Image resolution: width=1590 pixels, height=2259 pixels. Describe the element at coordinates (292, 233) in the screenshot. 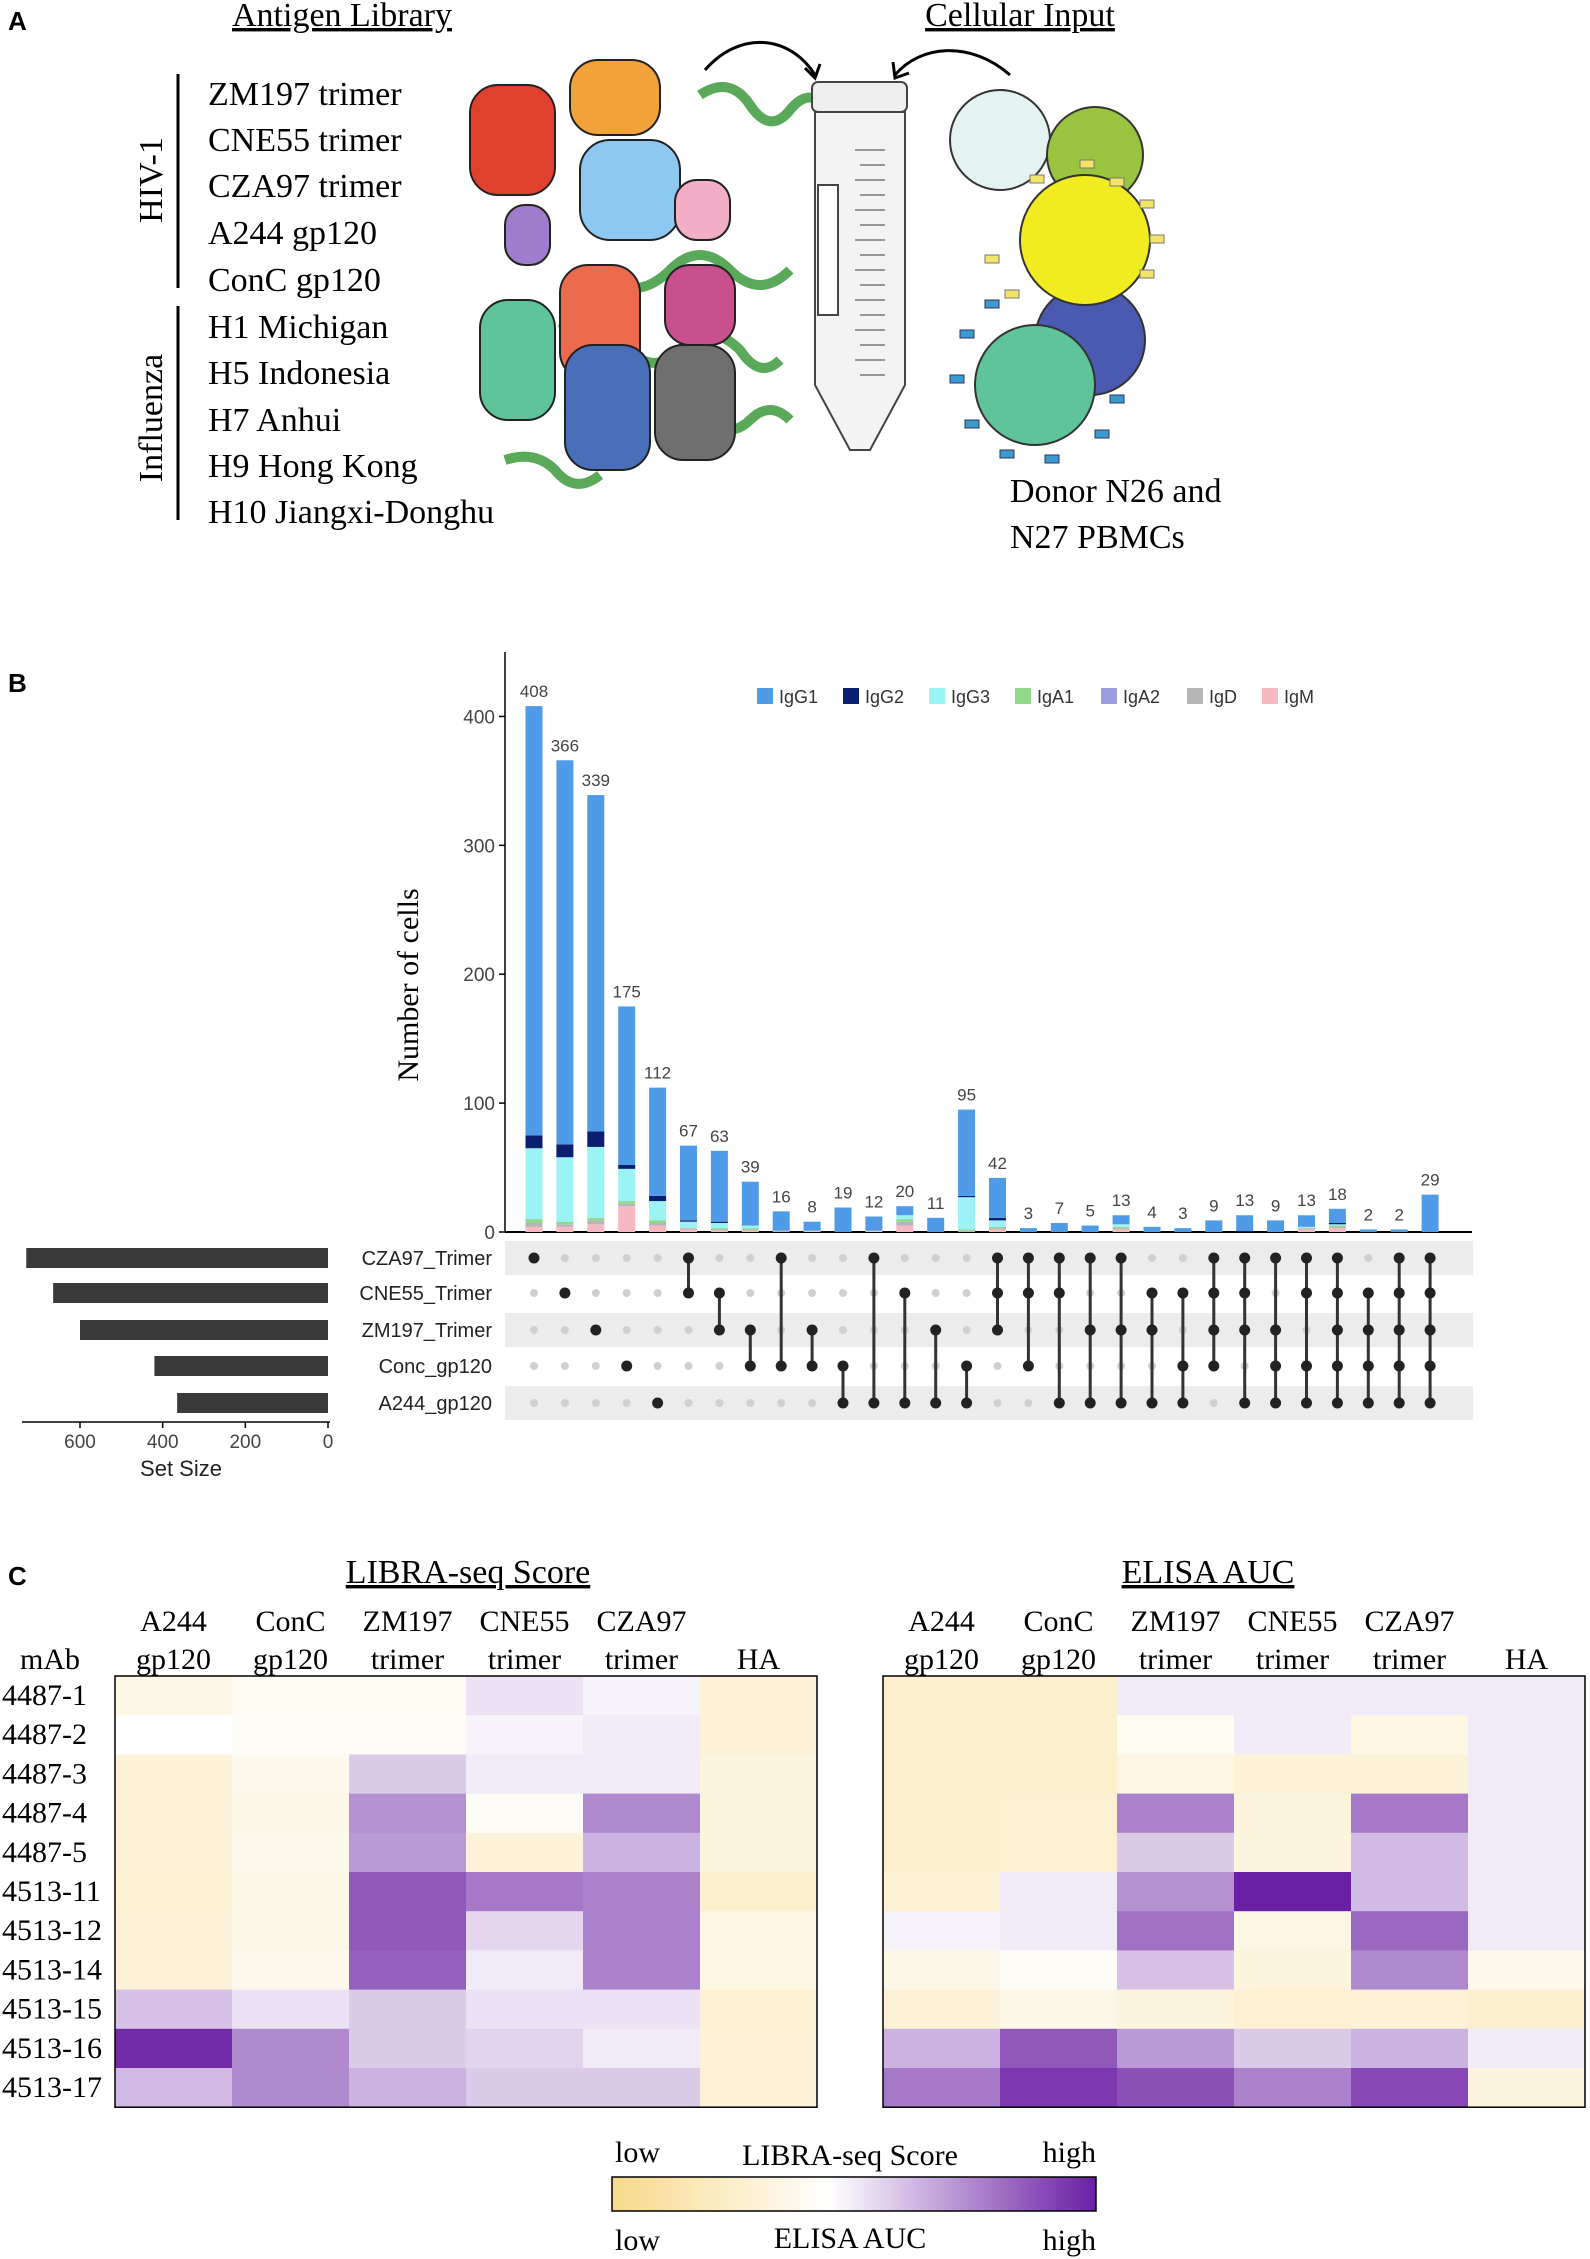

I see `antigen-label: A244 gp120` at that location.